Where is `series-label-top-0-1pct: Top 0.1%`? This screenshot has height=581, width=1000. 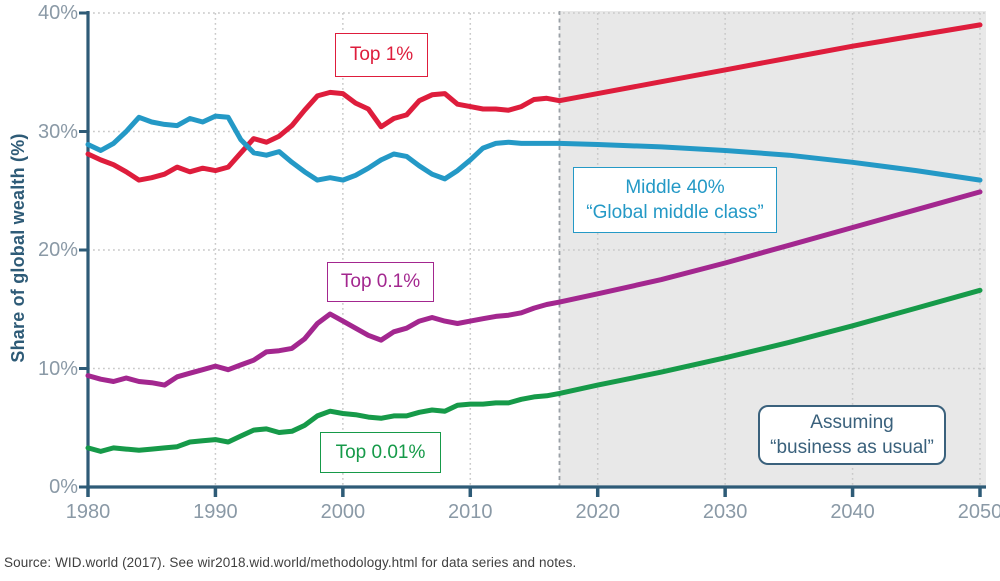
series-label-top-0-1pct: Top 0.1% is located at coordinates (380, 282).